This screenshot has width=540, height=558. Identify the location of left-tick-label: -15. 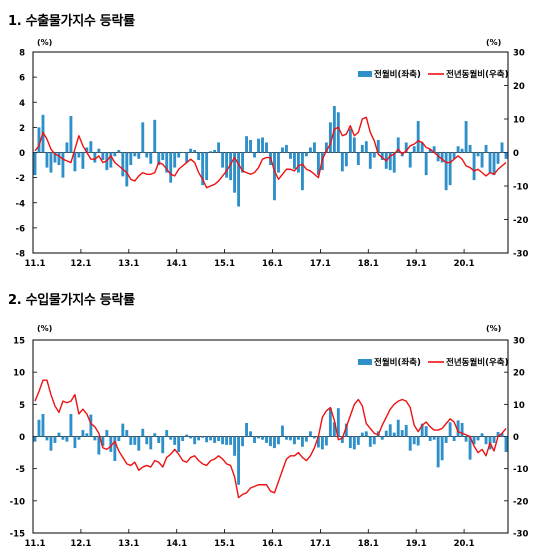
(17, 535).